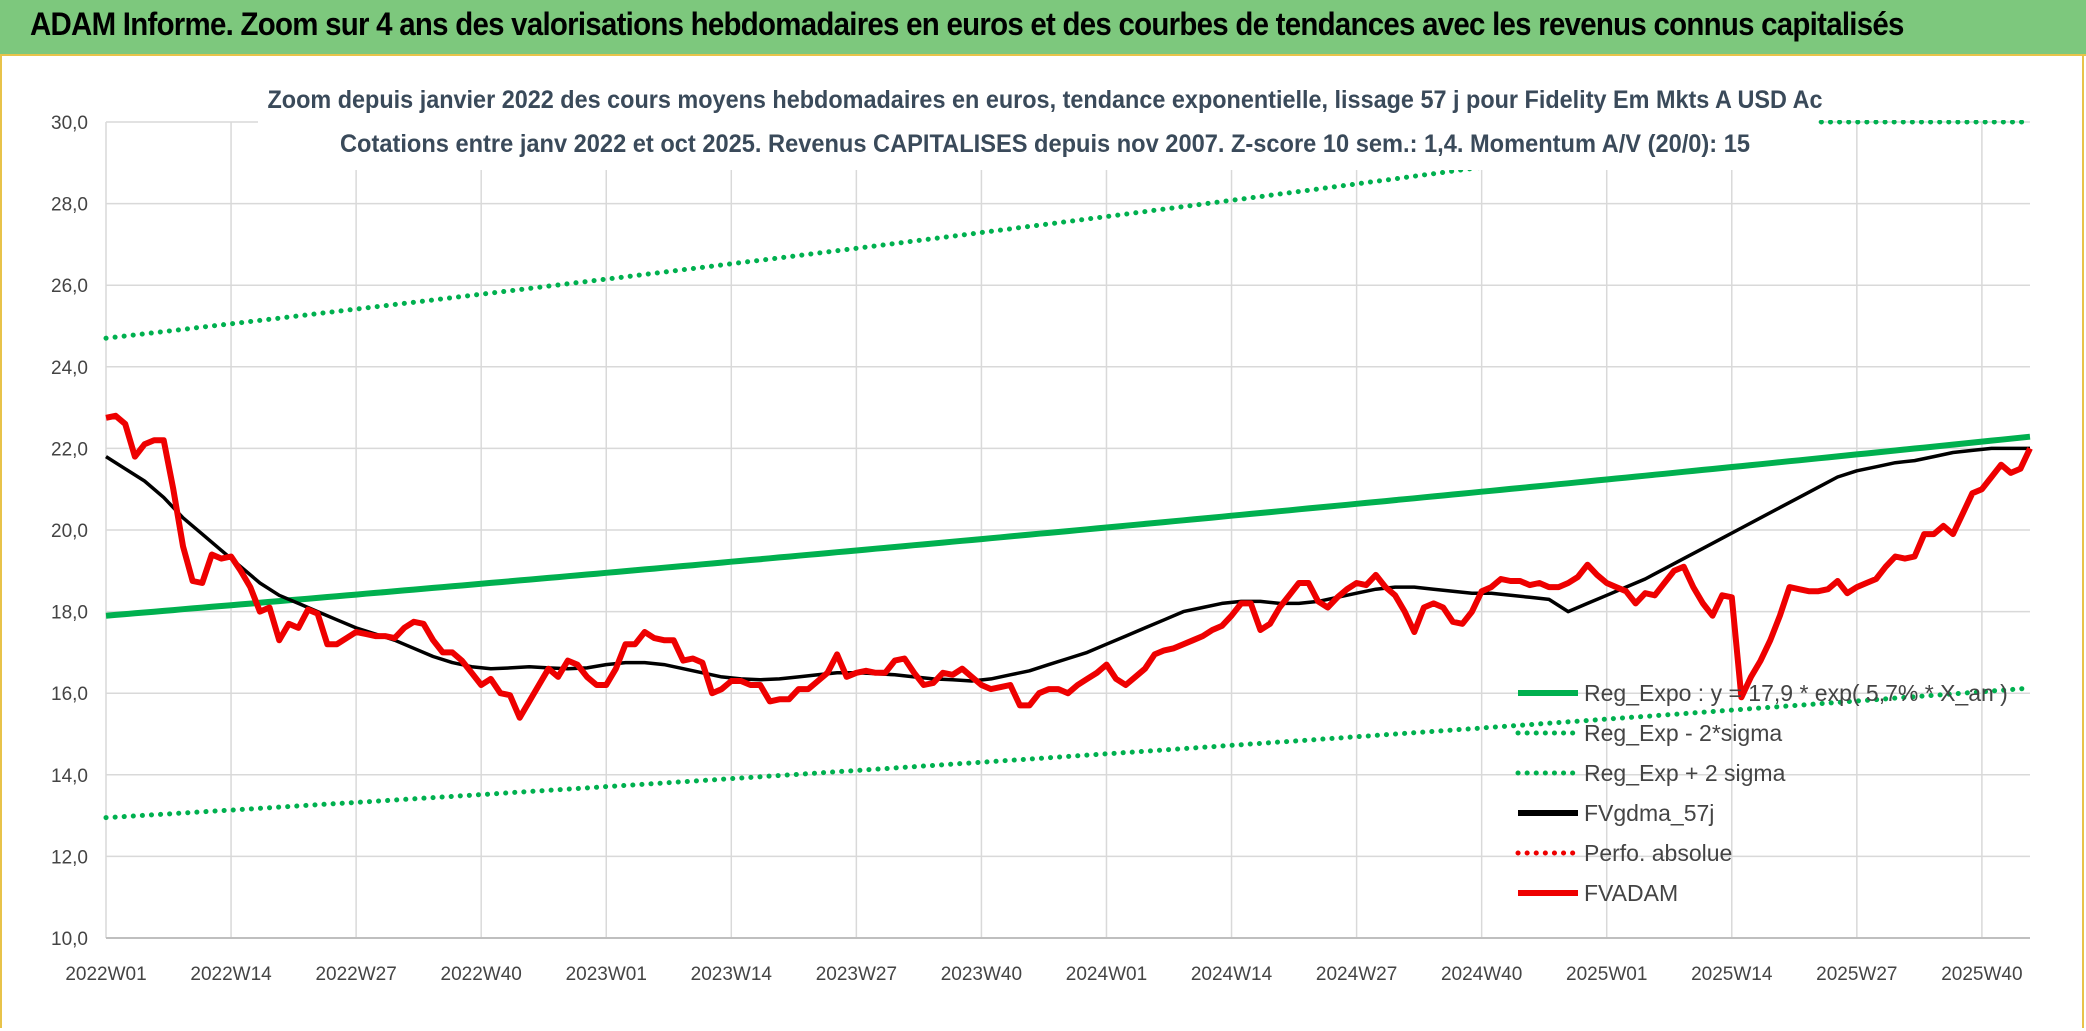 This screenshot has width=2086, height=1031. I want to click on x-tick-label: 2024W01, so click(1106, 974).